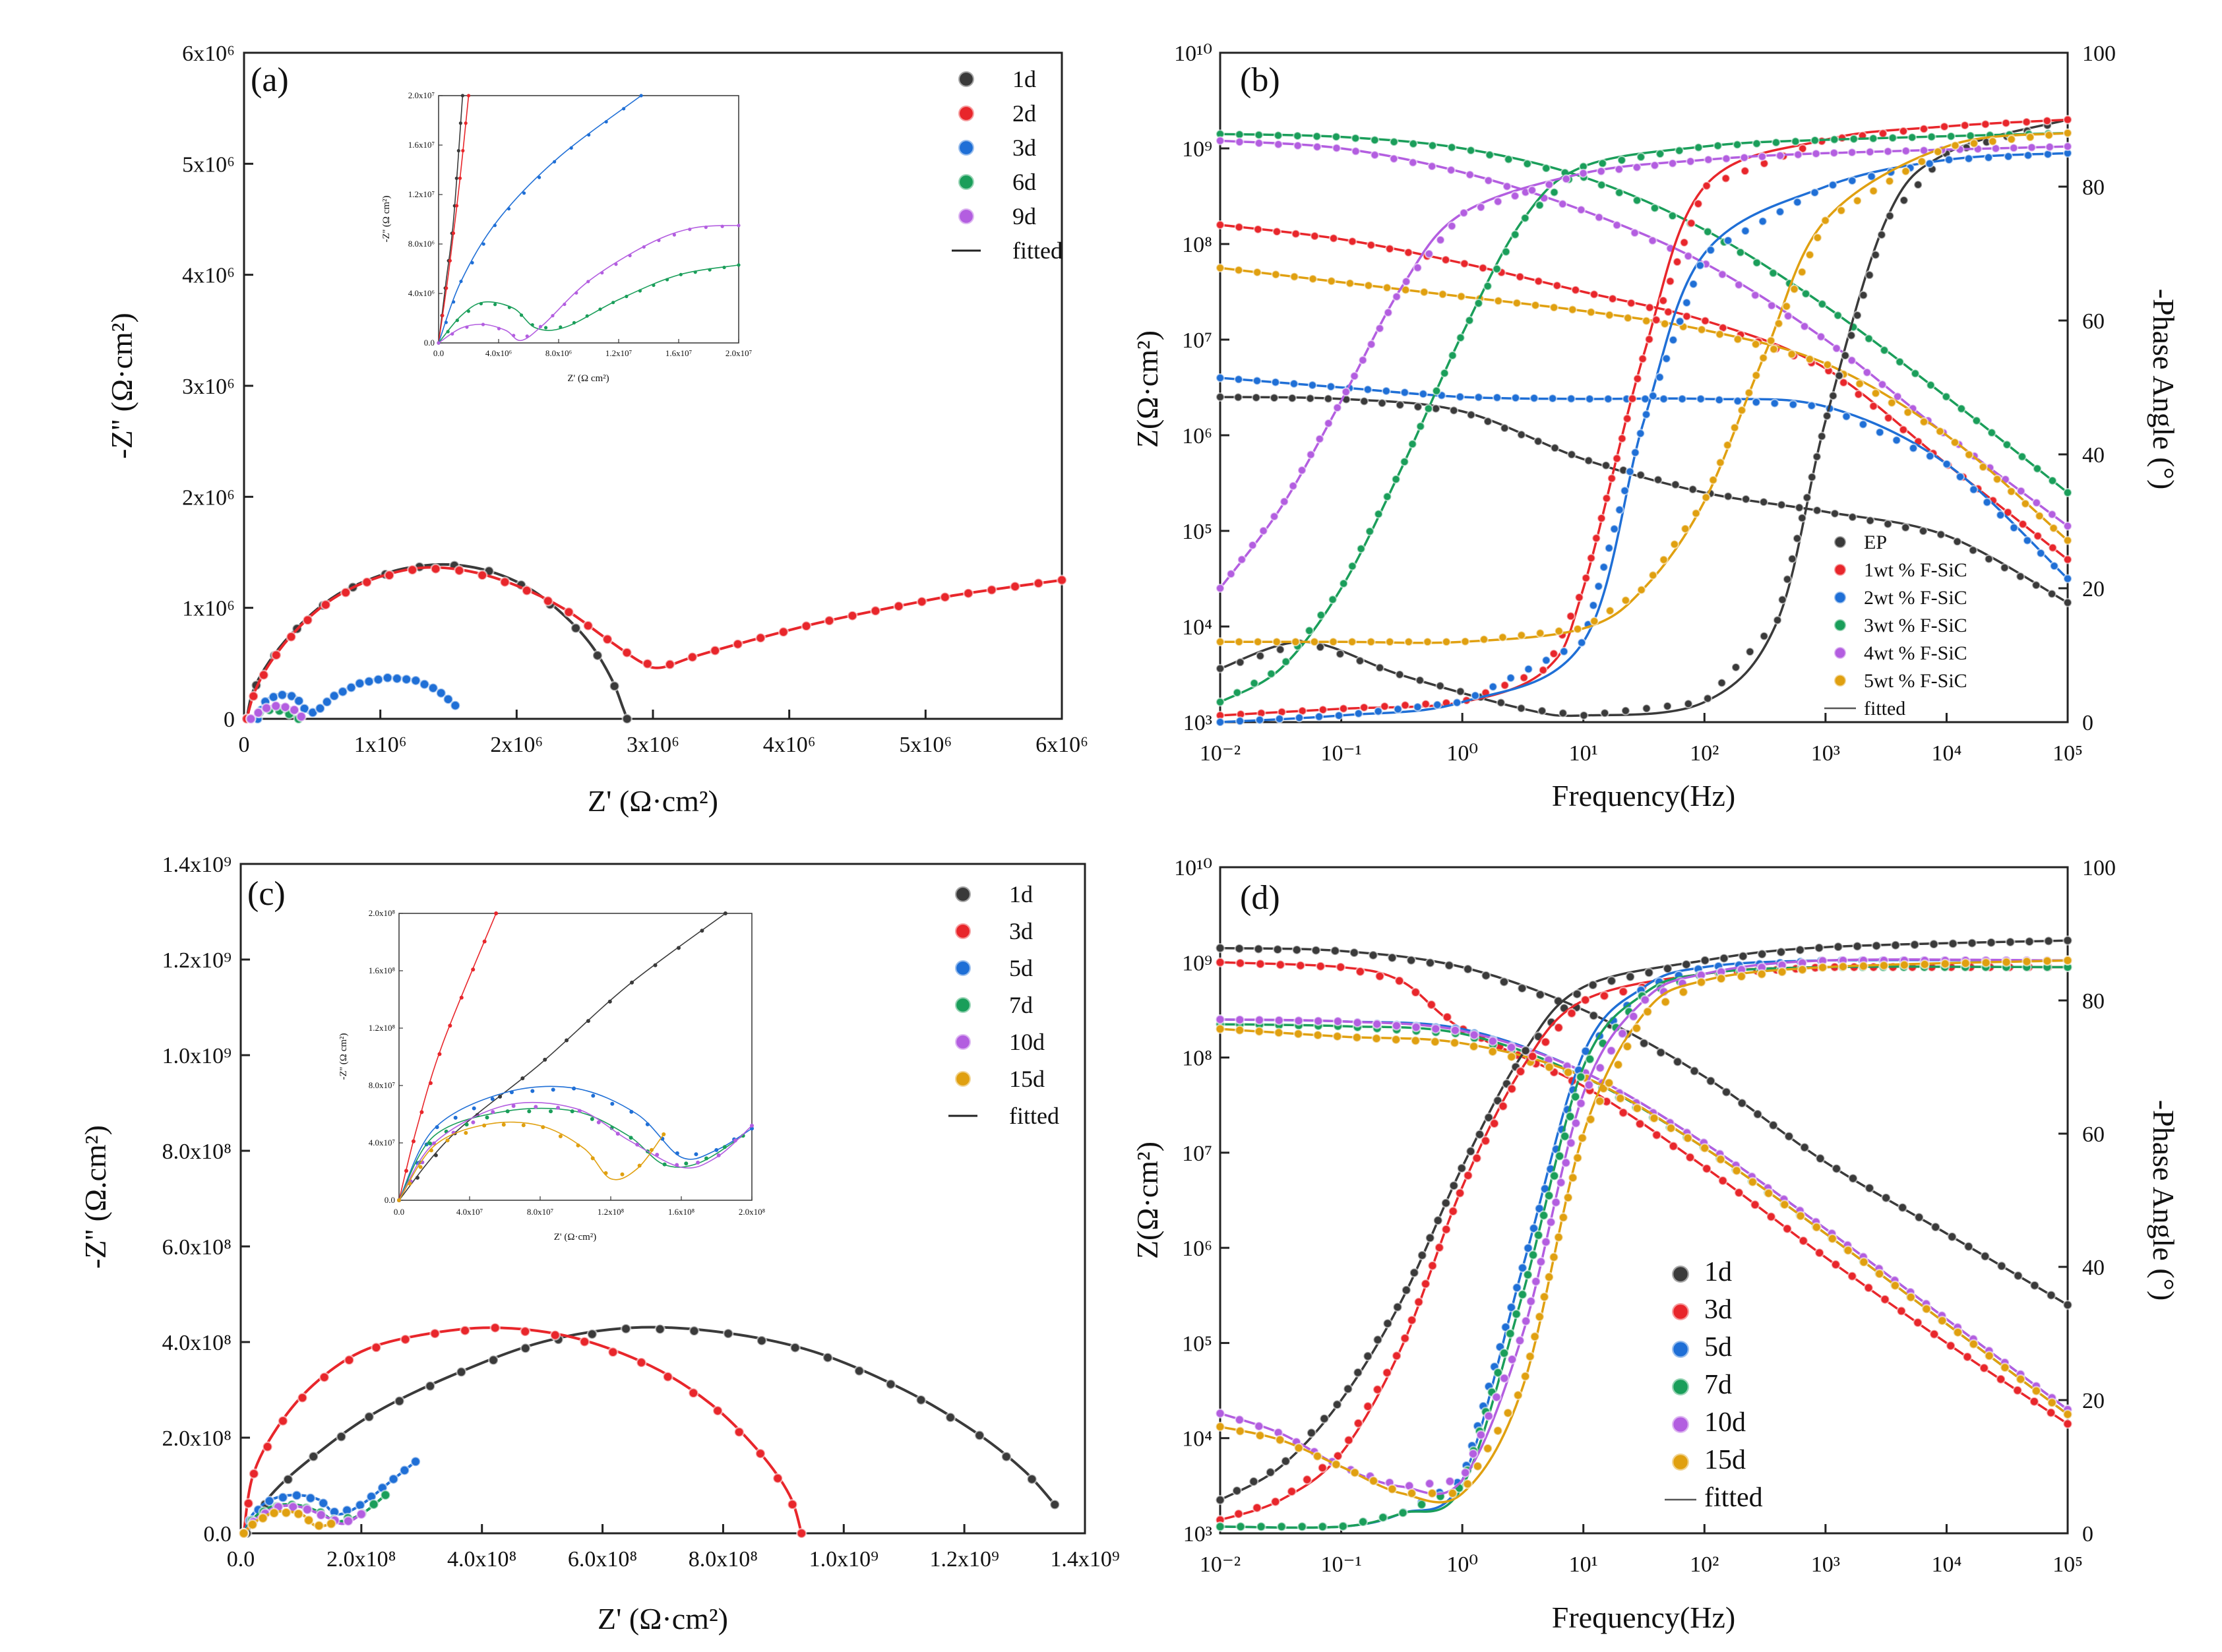  Describe the element at coordinates (2087, 723) in the screenshot. I see `y2-tick-label: 0` at that location.